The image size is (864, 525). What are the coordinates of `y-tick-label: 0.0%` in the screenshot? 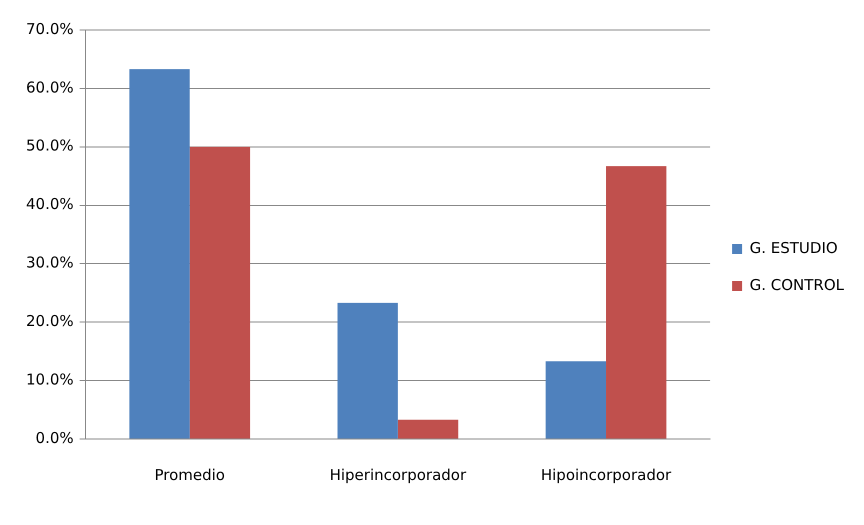 It's located at (55, 437).